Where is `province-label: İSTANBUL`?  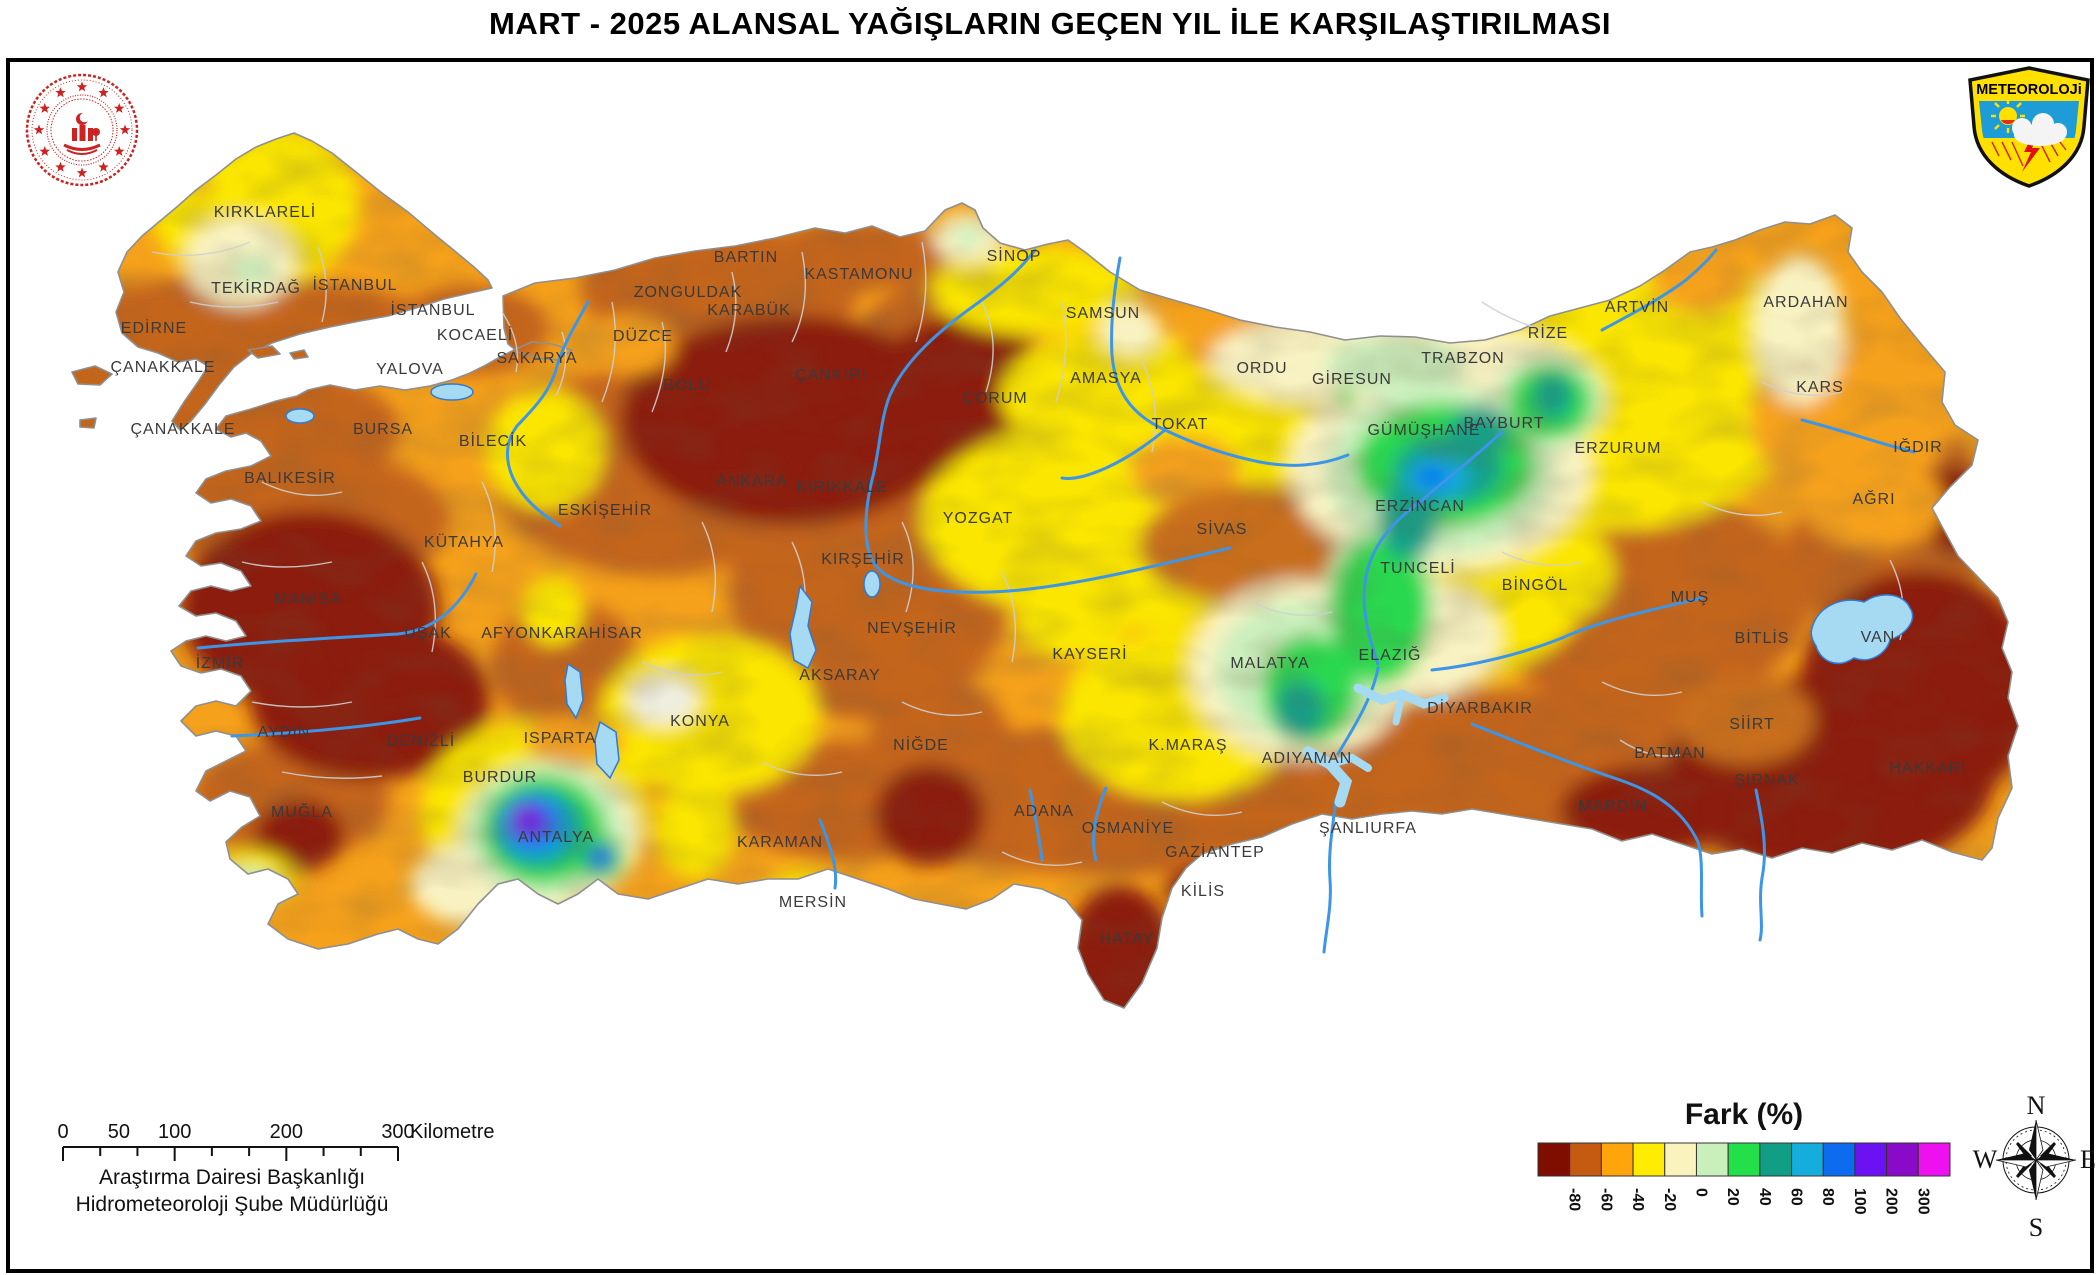
province-label: İSTANBUL is located at coordinates (432, 309).